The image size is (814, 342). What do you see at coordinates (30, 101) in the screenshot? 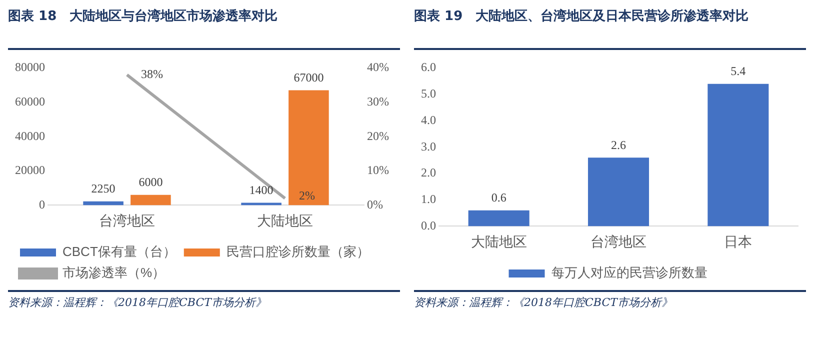
I see `y-tick-label: 60000` at bounding box center [30, 101].